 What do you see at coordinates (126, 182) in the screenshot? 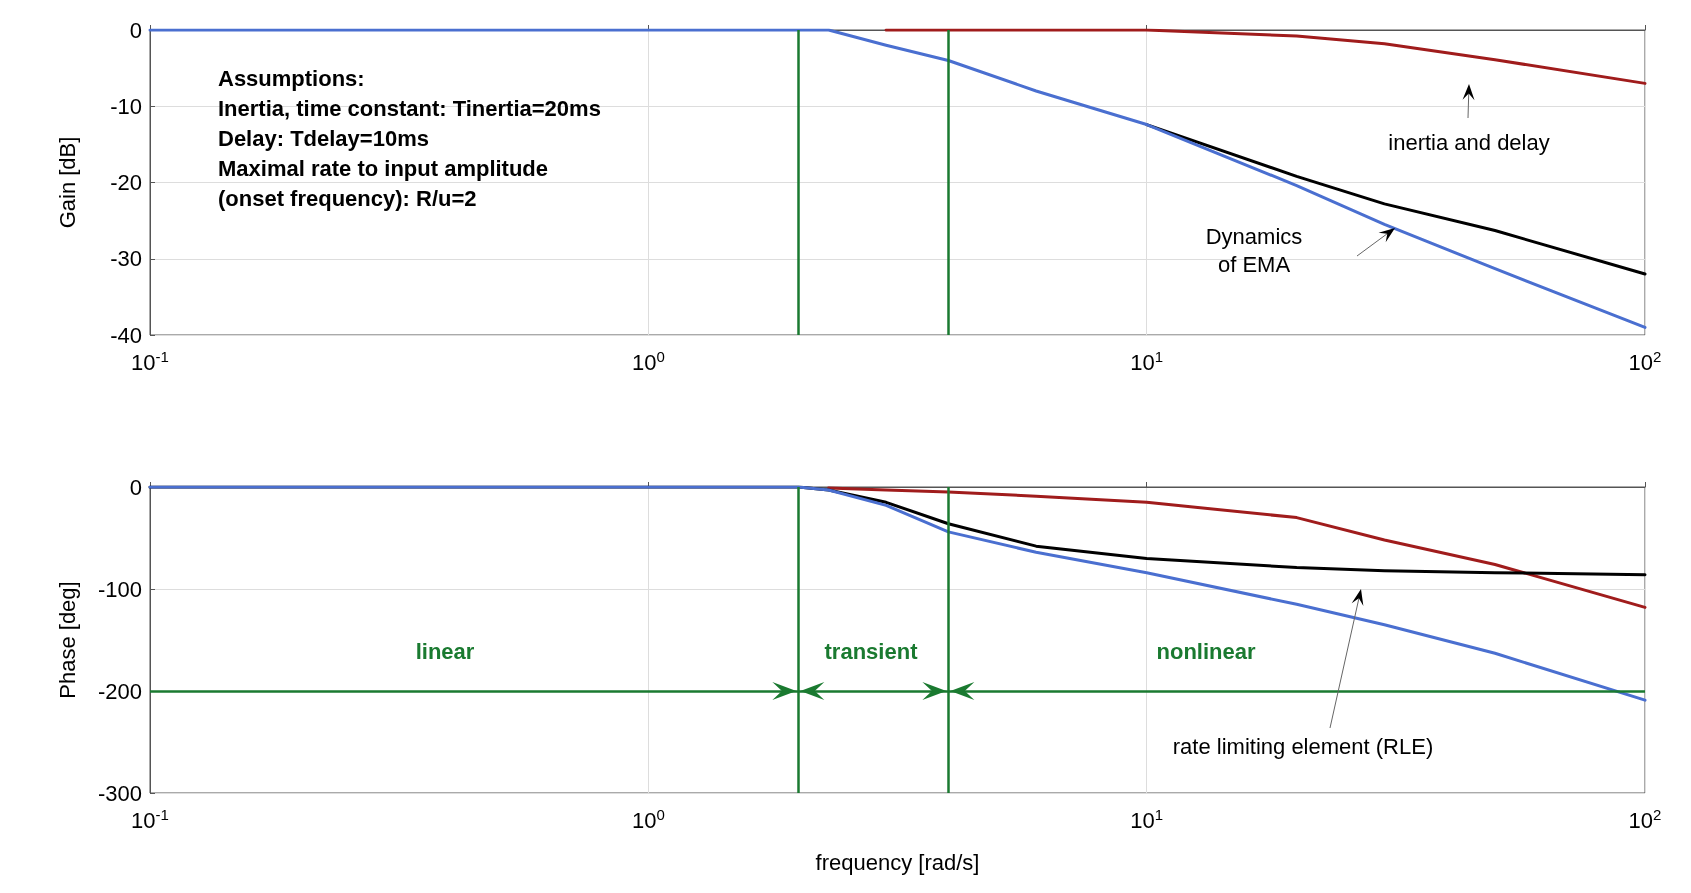
I see `y-tick-label: -20` at bounding box center [126, 182].